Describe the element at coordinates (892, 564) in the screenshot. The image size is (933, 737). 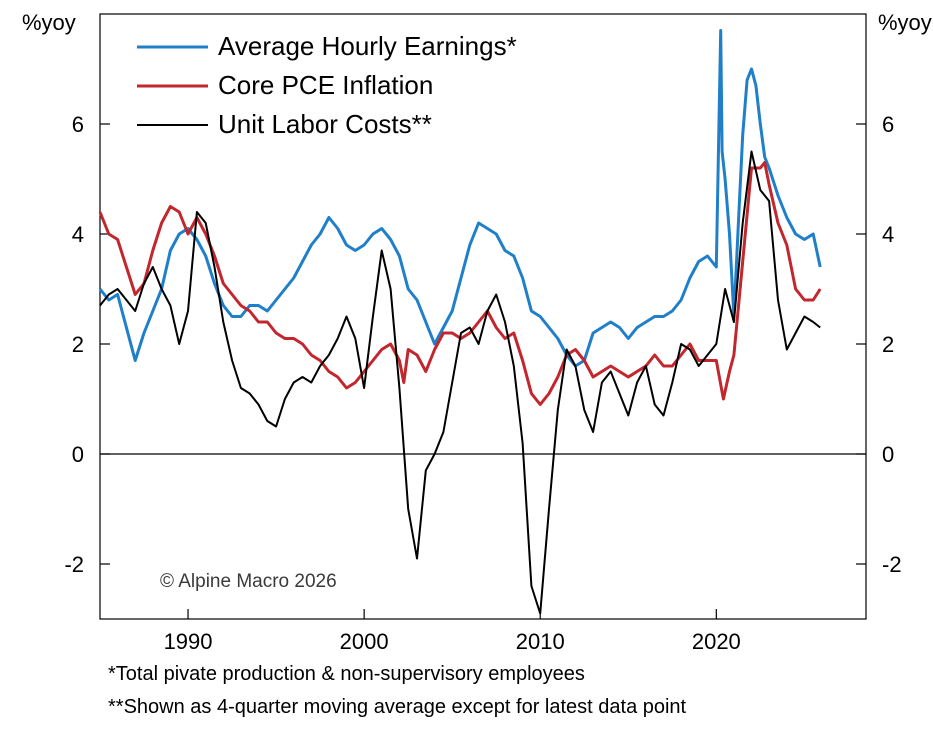
I see `y-tick-label-right: -2` at that location.